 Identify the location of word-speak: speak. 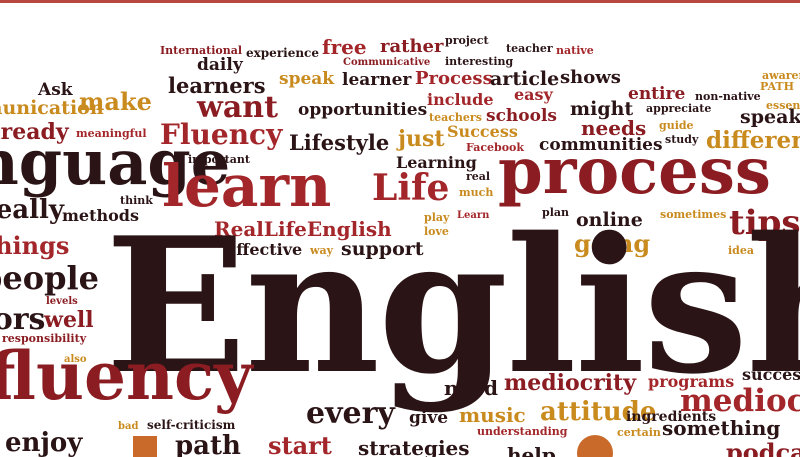
(307, 79).